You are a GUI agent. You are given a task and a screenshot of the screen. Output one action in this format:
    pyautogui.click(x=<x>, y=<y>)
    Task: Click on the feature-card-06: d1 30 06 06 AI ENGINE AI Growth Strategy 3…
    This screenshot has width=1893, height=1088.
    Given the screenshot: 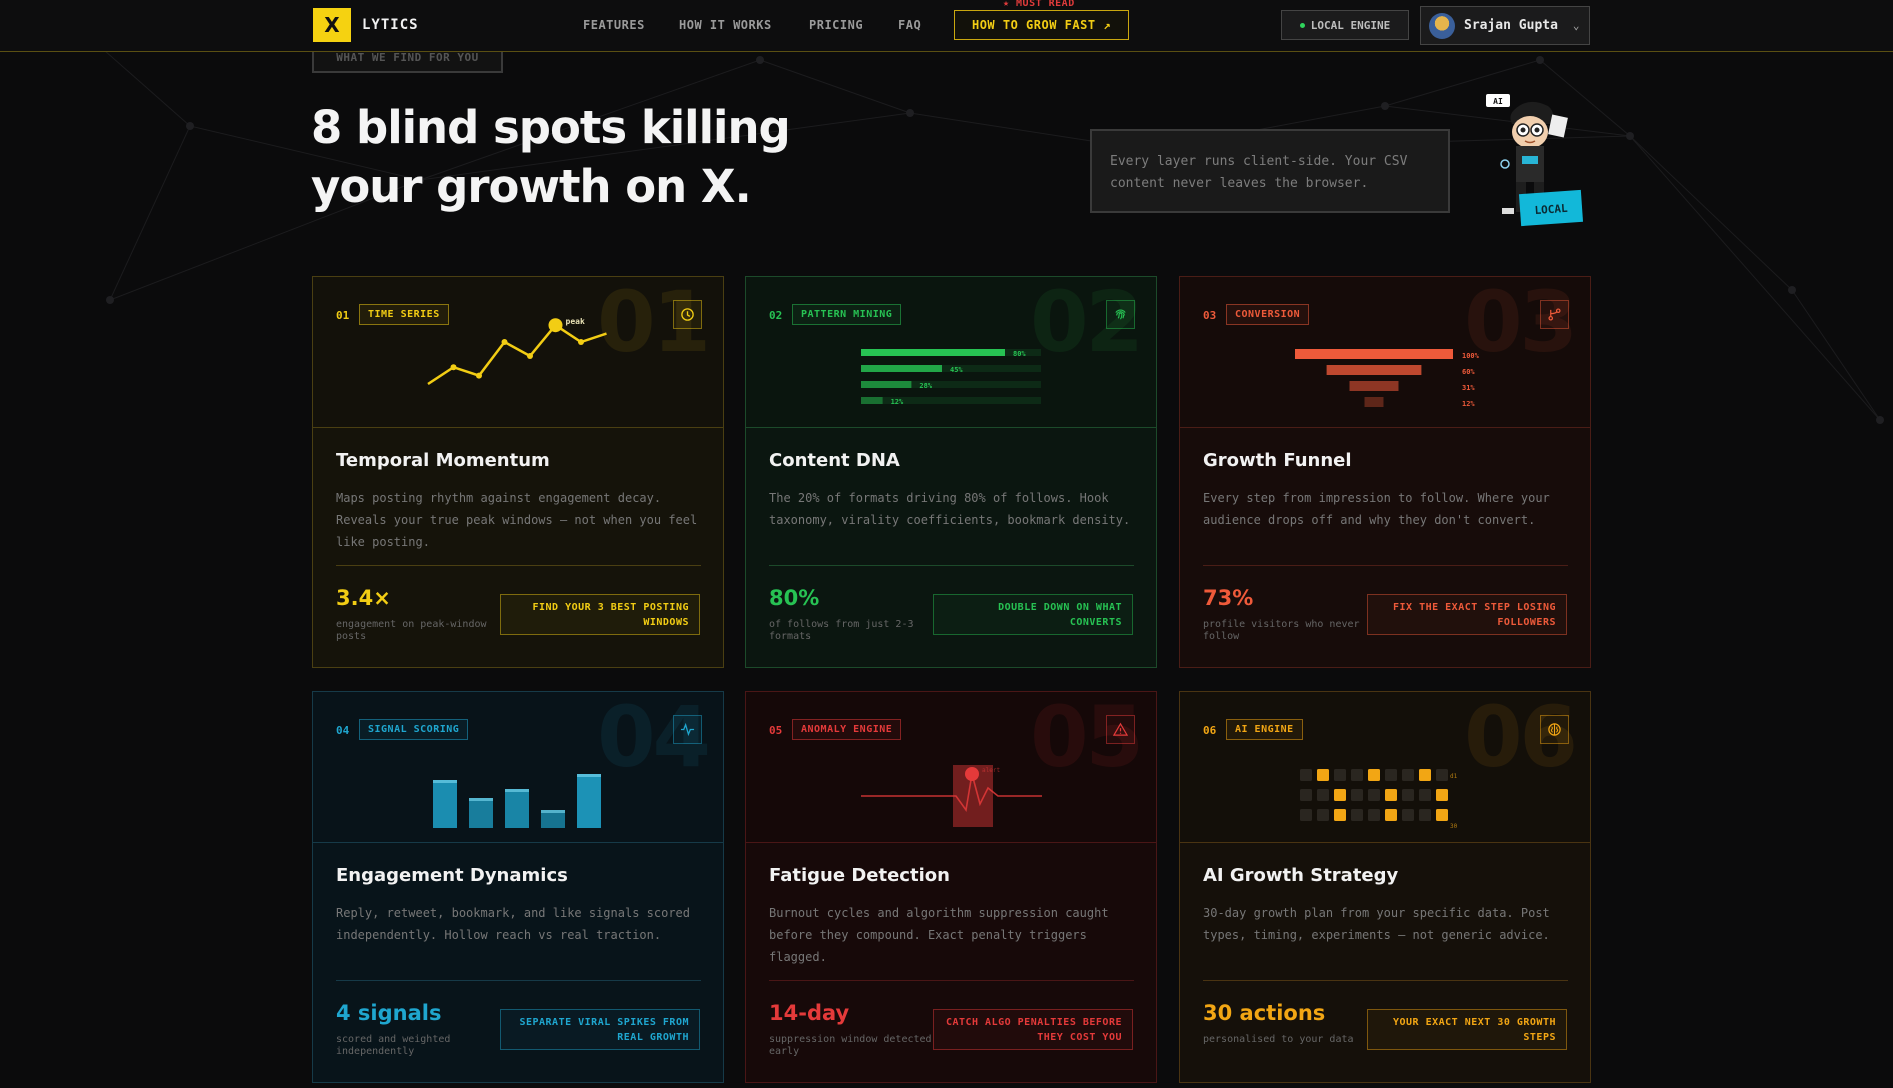 What is the action you would take?
    pyautogui.click(x=1385, y=887)
    